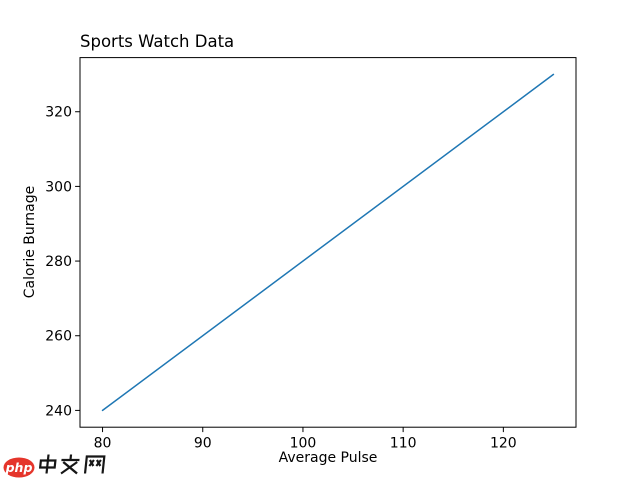 The height and width of the screenshot is (480, 640). I want to click on glyph-zhong-box, so click(47, 464).